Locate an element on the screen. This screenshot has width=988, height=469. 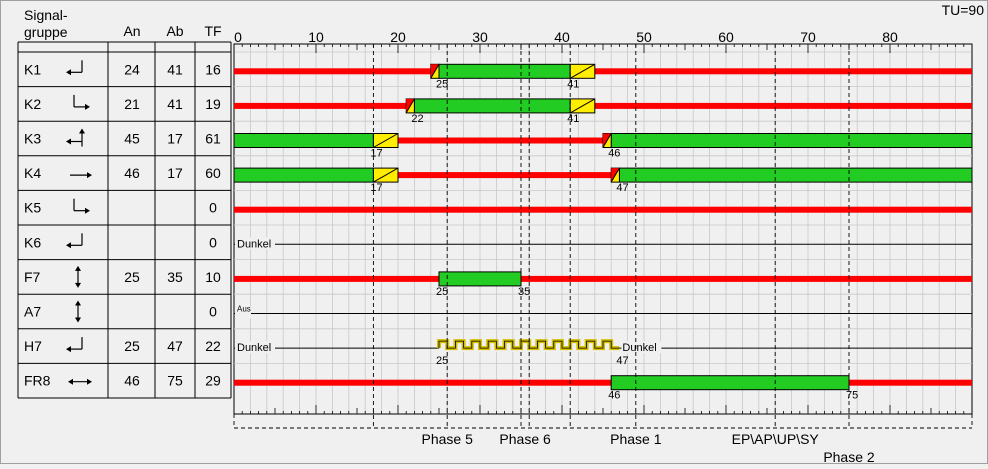
row-tf-value: 16 is located at coordinates (213, 69).